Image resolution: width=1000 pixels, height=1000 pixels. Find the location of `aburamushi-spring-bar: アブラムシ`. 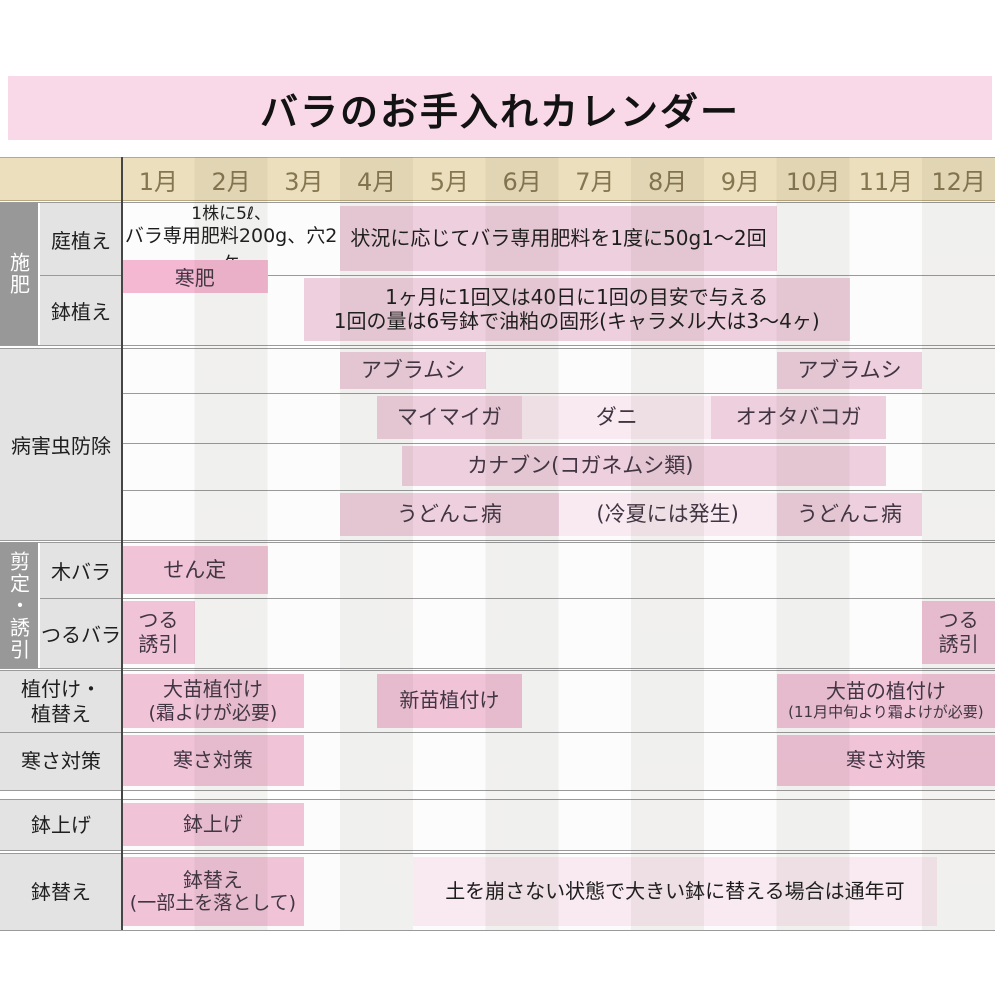

aburamushi-spring-bar: アブラムシ is located at coordinates (413, 370).